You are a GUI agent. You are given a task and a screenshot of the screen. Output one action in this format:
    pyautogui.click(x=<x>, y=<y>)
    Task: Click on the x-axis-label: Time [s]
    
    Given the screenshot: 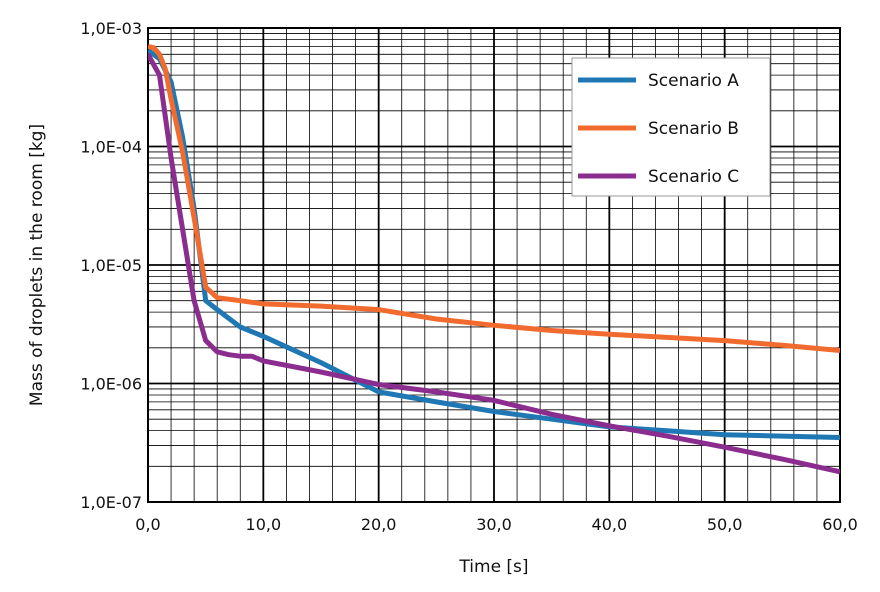 What is the action you would take?
    pyautogui.click(x=493, y=567)
    